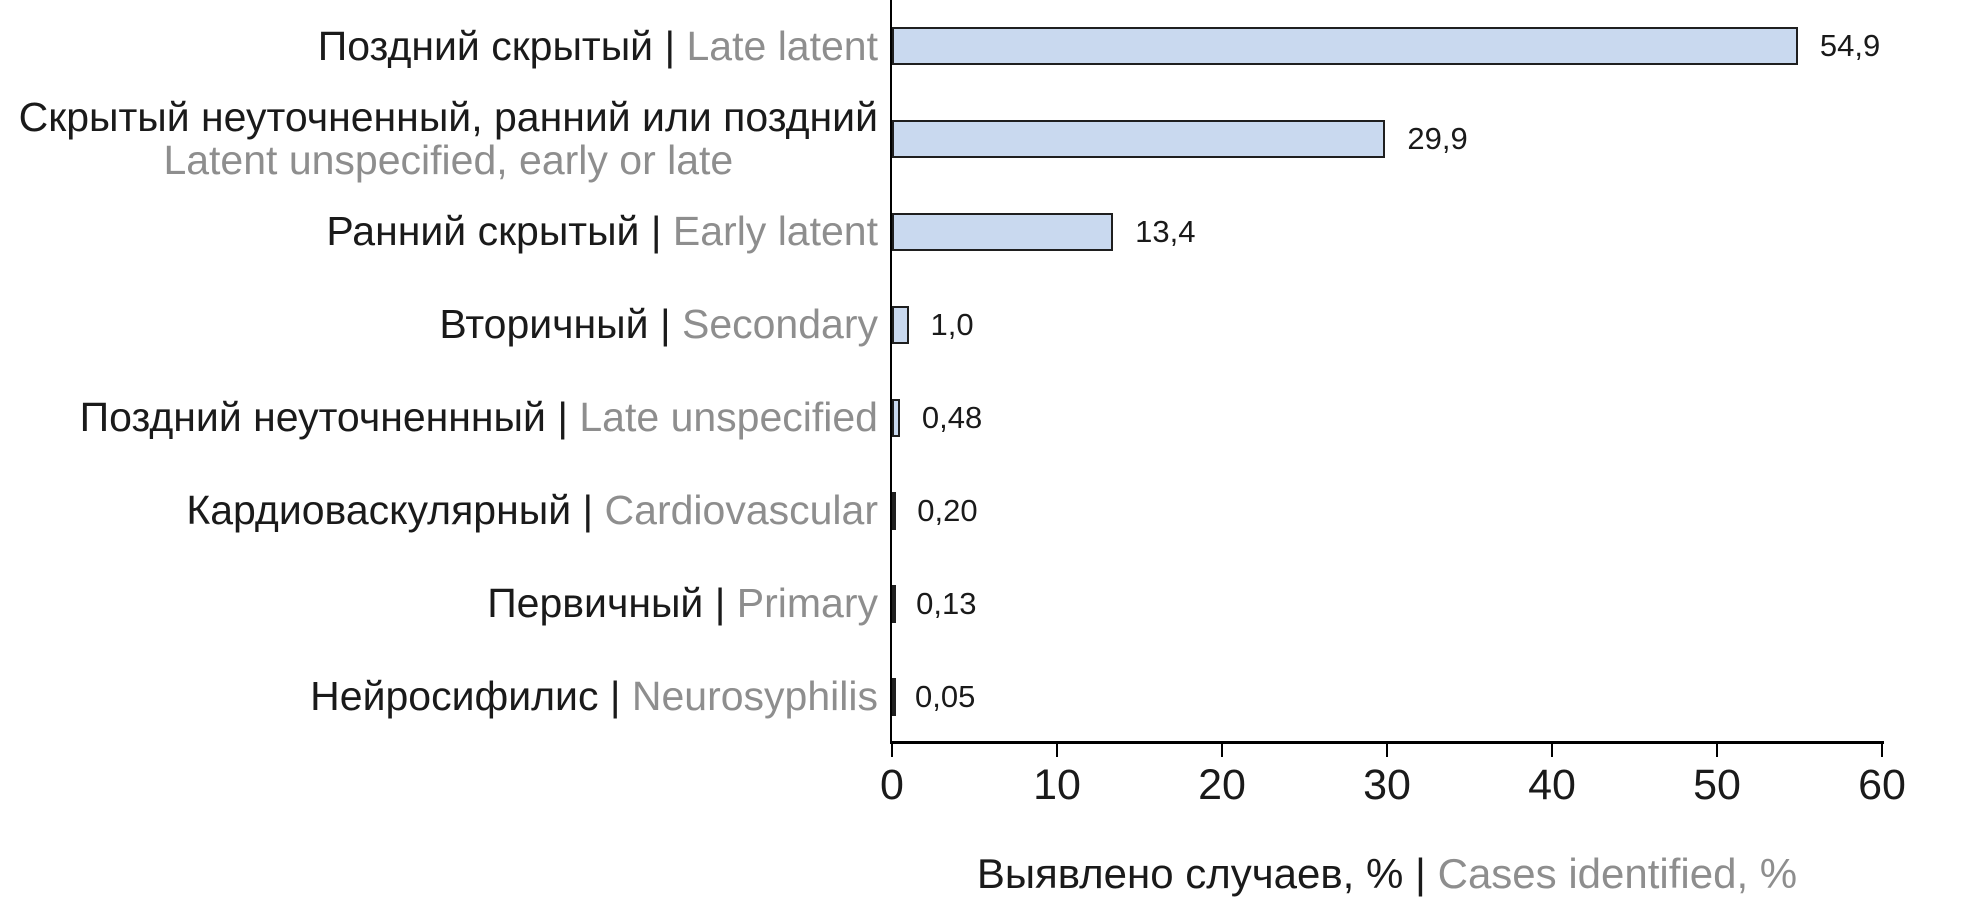 The width and height of the screenshot is (1975, 901). I want to click on x-tick-label: 50, so click(1717, 785).